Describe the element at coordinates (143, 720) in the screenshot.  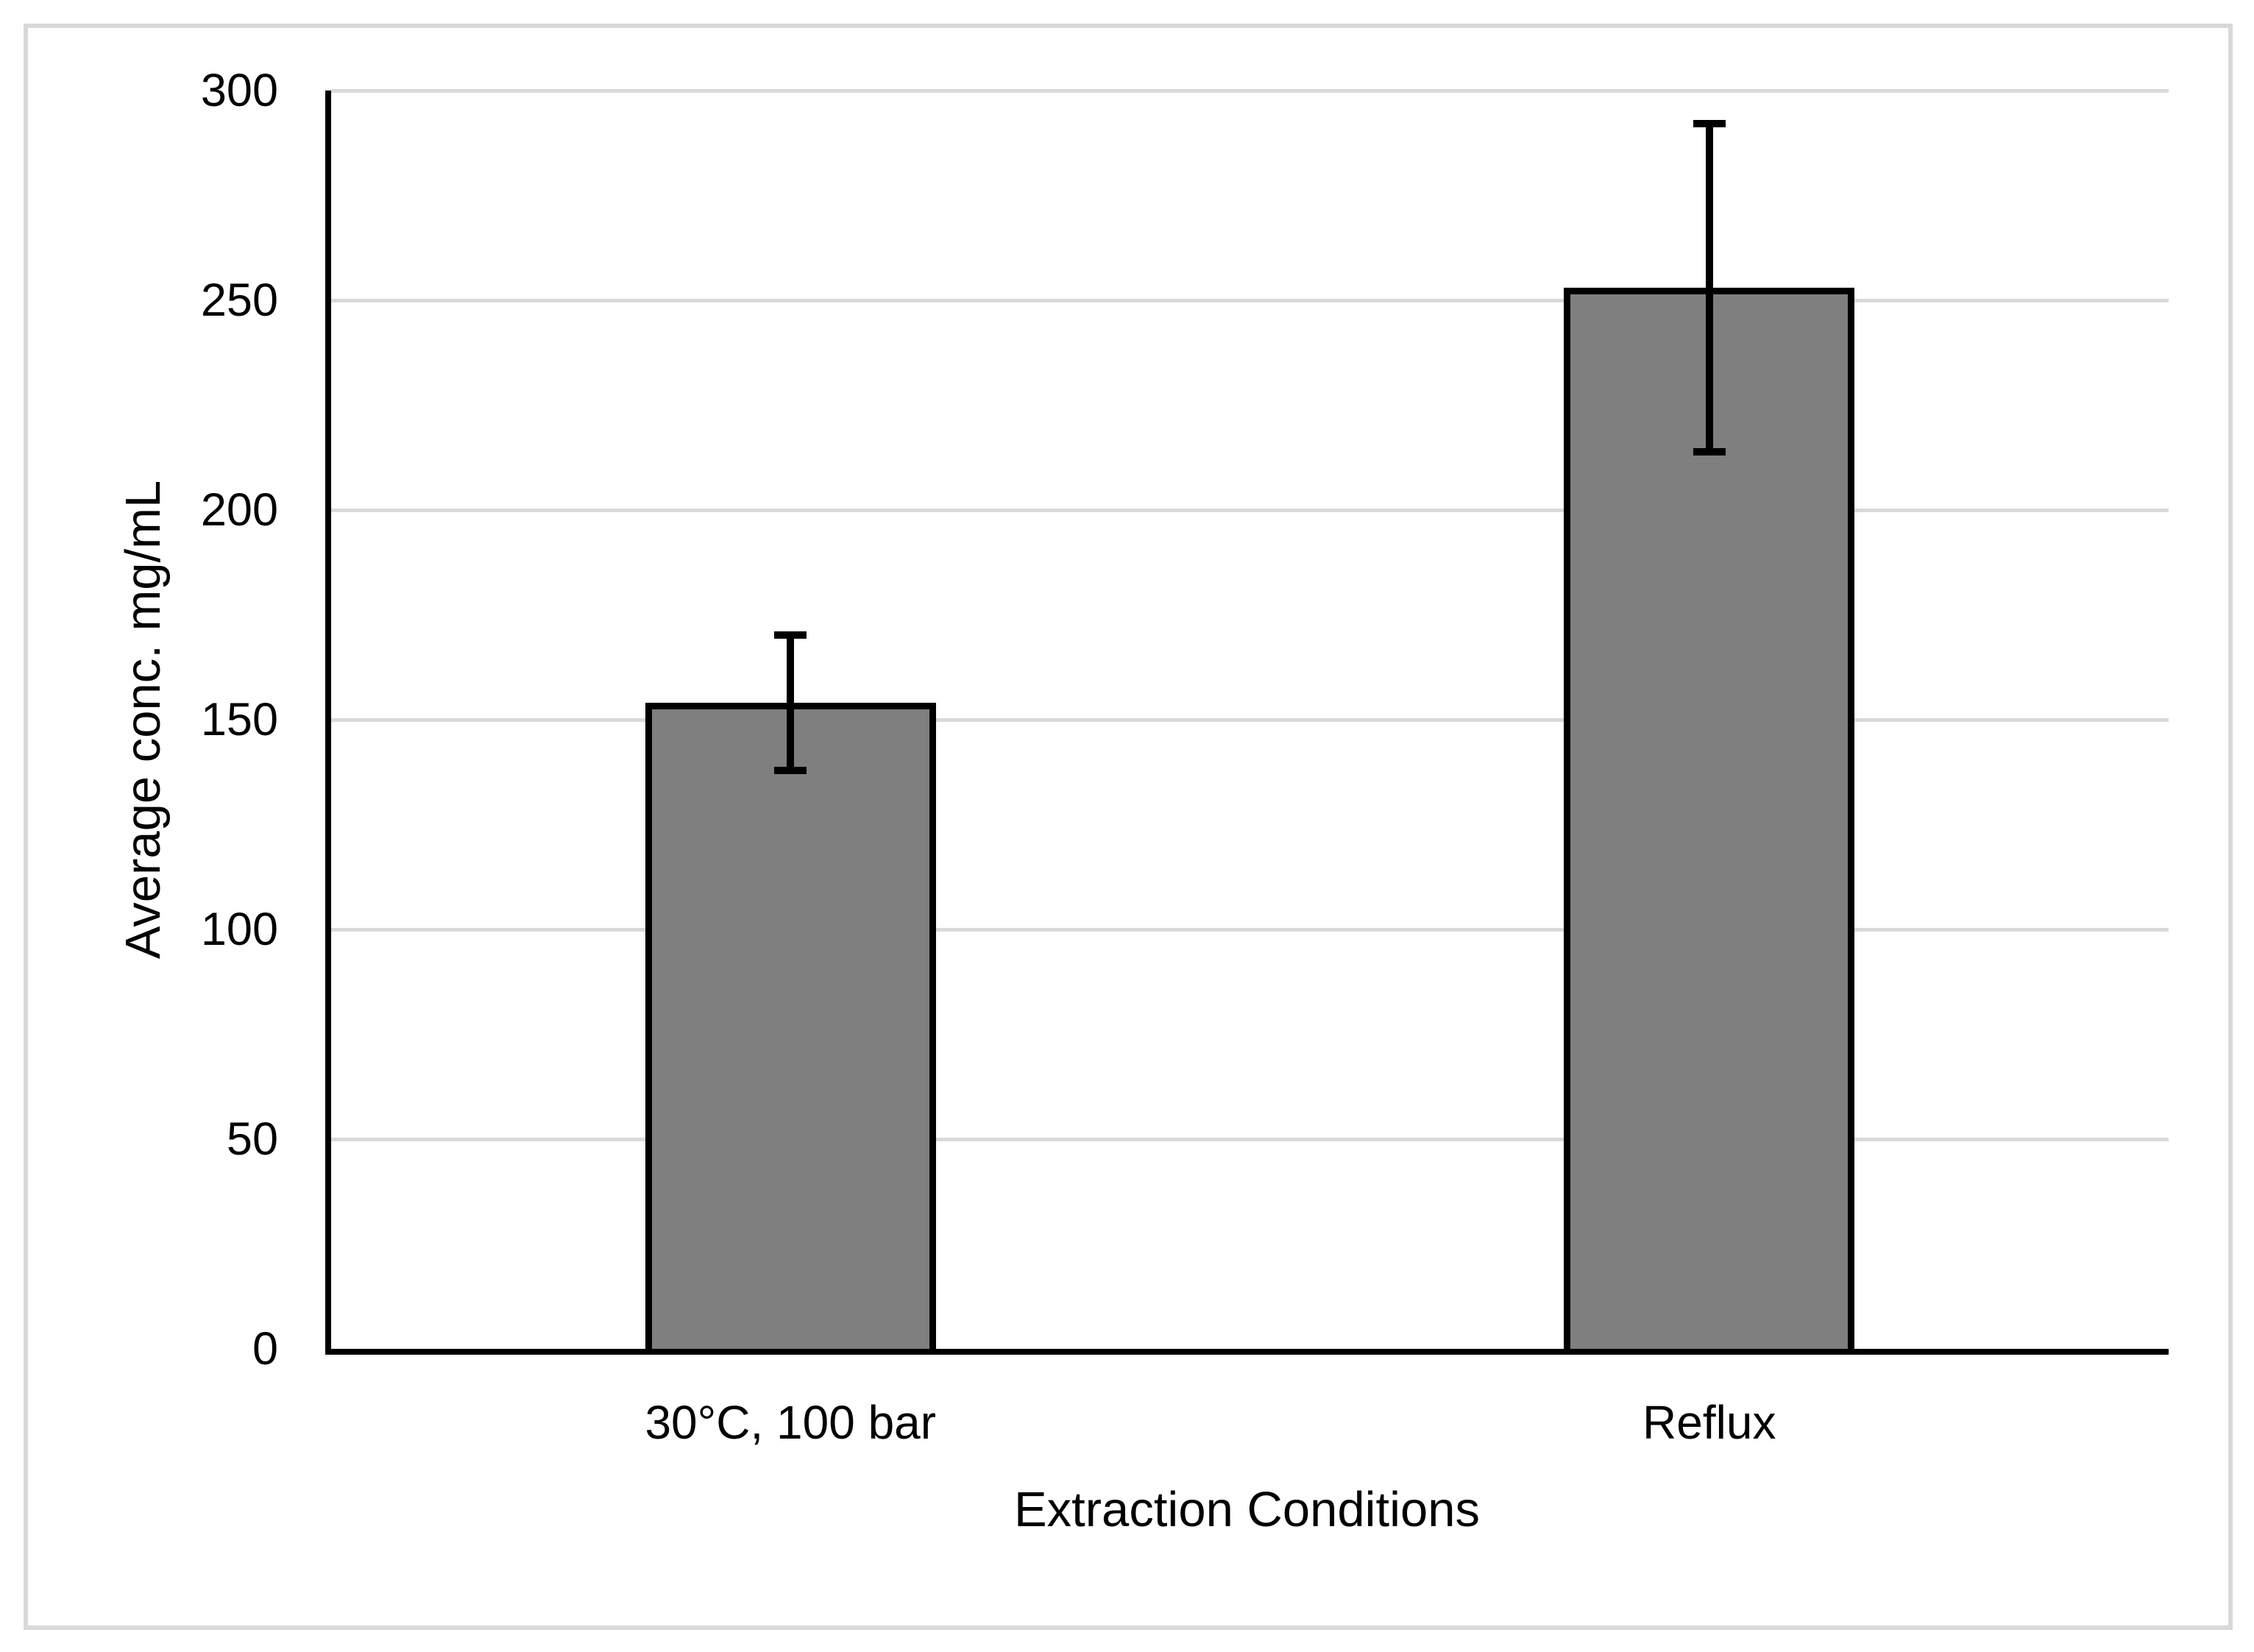
I see `y-axis-title: Average conc. mg/mL` at that location.